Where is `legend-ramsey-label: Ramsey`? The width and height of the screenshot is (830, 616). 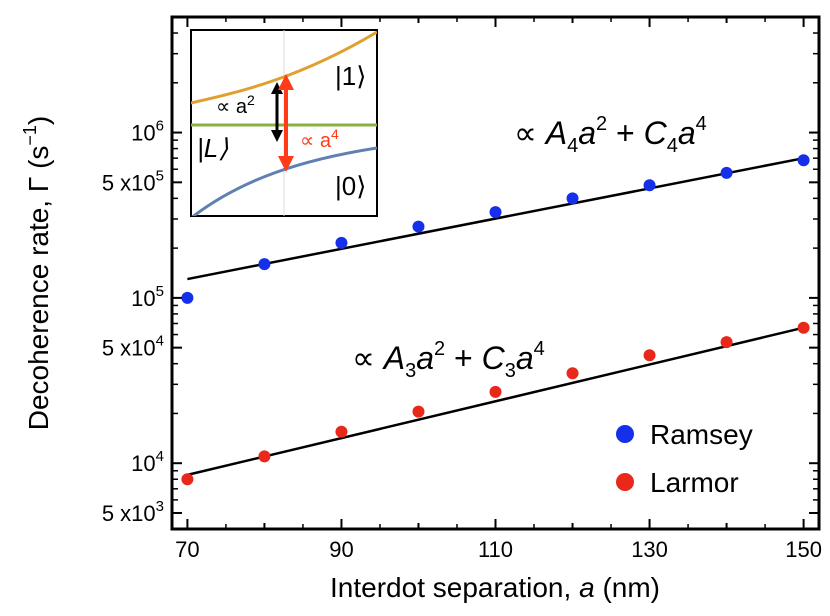 legend-ramsey-label: Ramsey is located at coordinates (701, 434).